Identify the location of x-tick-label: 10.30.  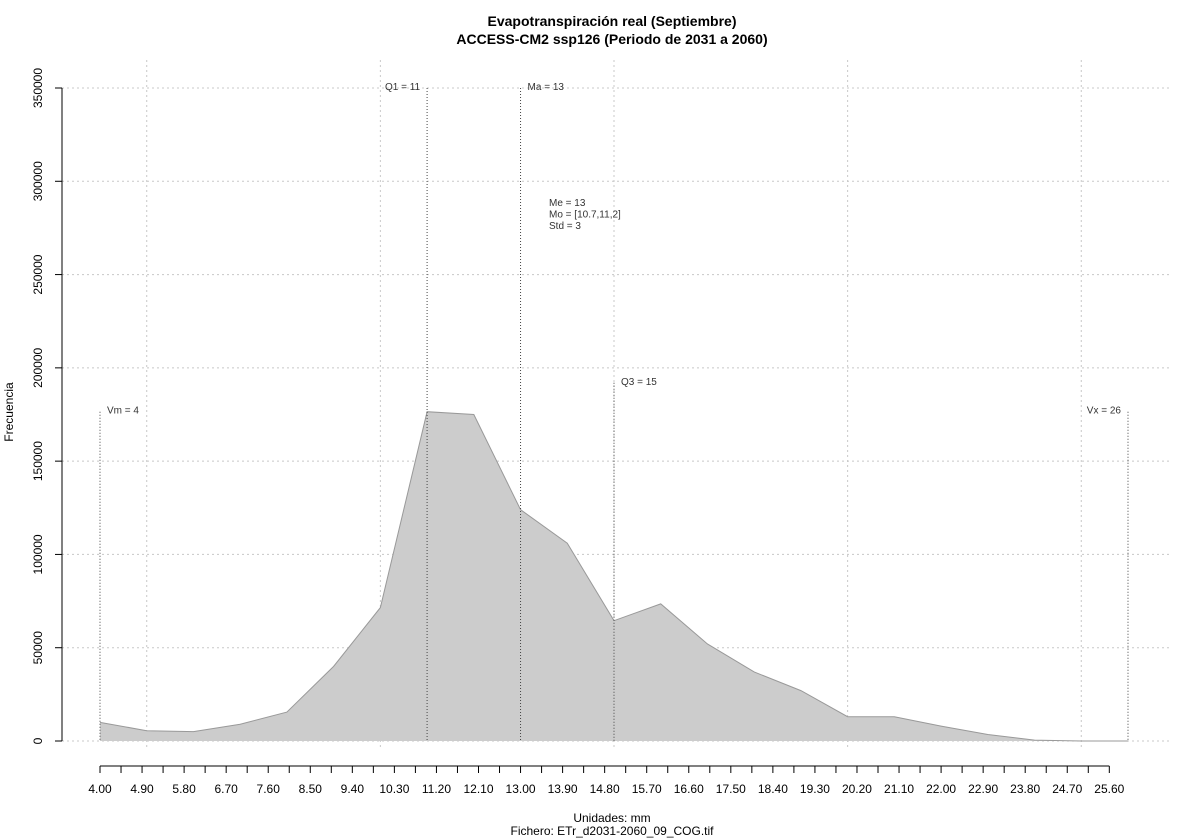
(394, 789).